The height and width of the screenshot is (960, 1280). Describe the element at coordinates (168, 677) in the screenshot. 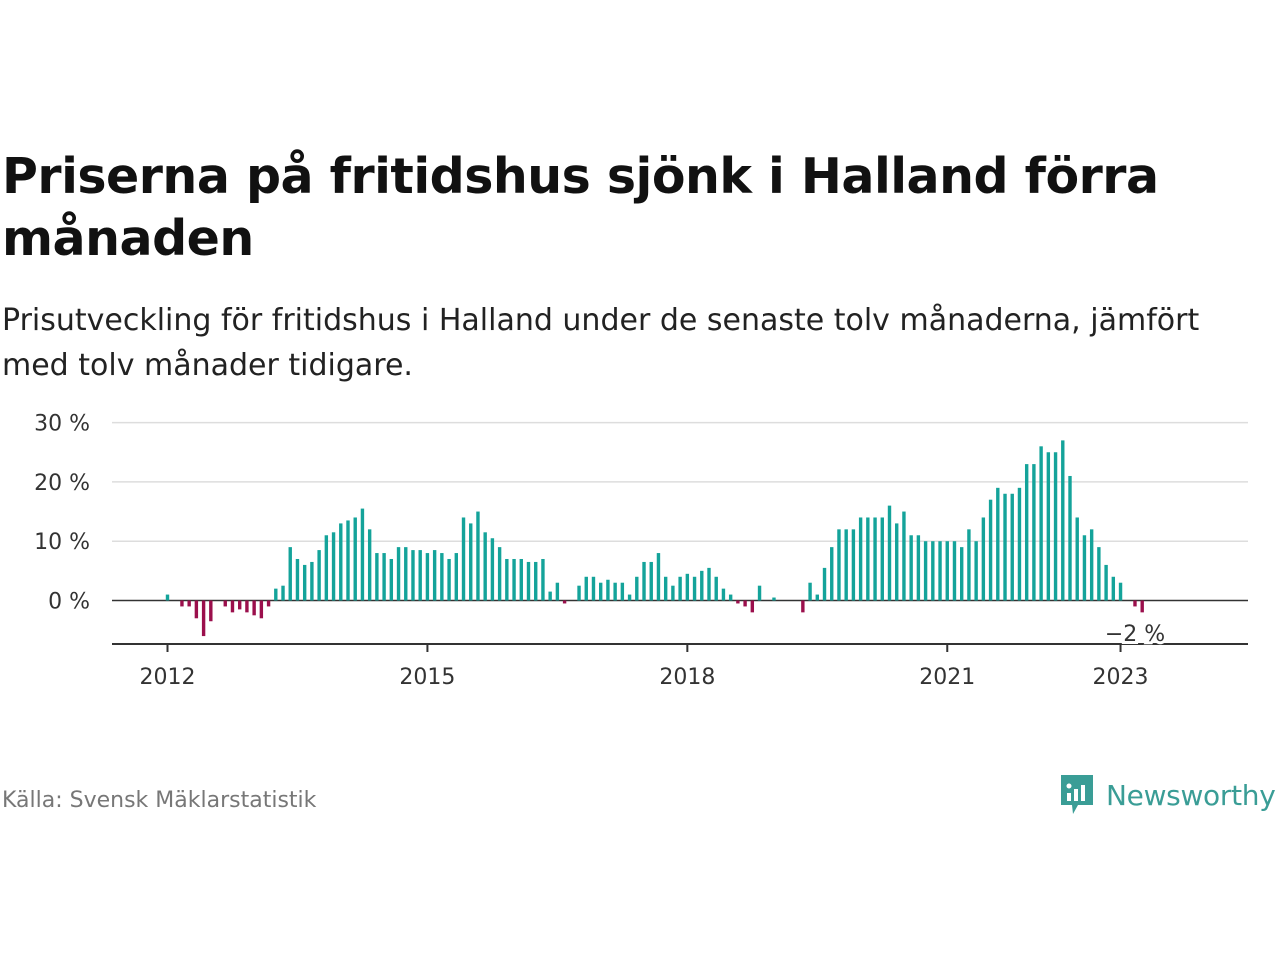

I see `x-tick-label: 2012` at that location.